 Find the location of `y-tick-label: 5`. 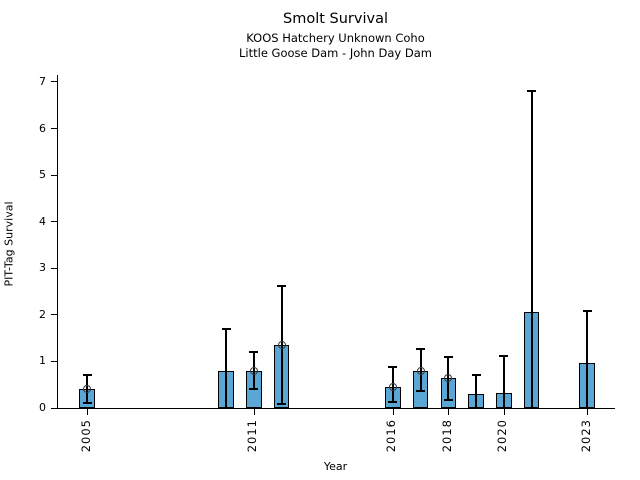

y-tick-label: 5 is located at coordinates (42, 175).